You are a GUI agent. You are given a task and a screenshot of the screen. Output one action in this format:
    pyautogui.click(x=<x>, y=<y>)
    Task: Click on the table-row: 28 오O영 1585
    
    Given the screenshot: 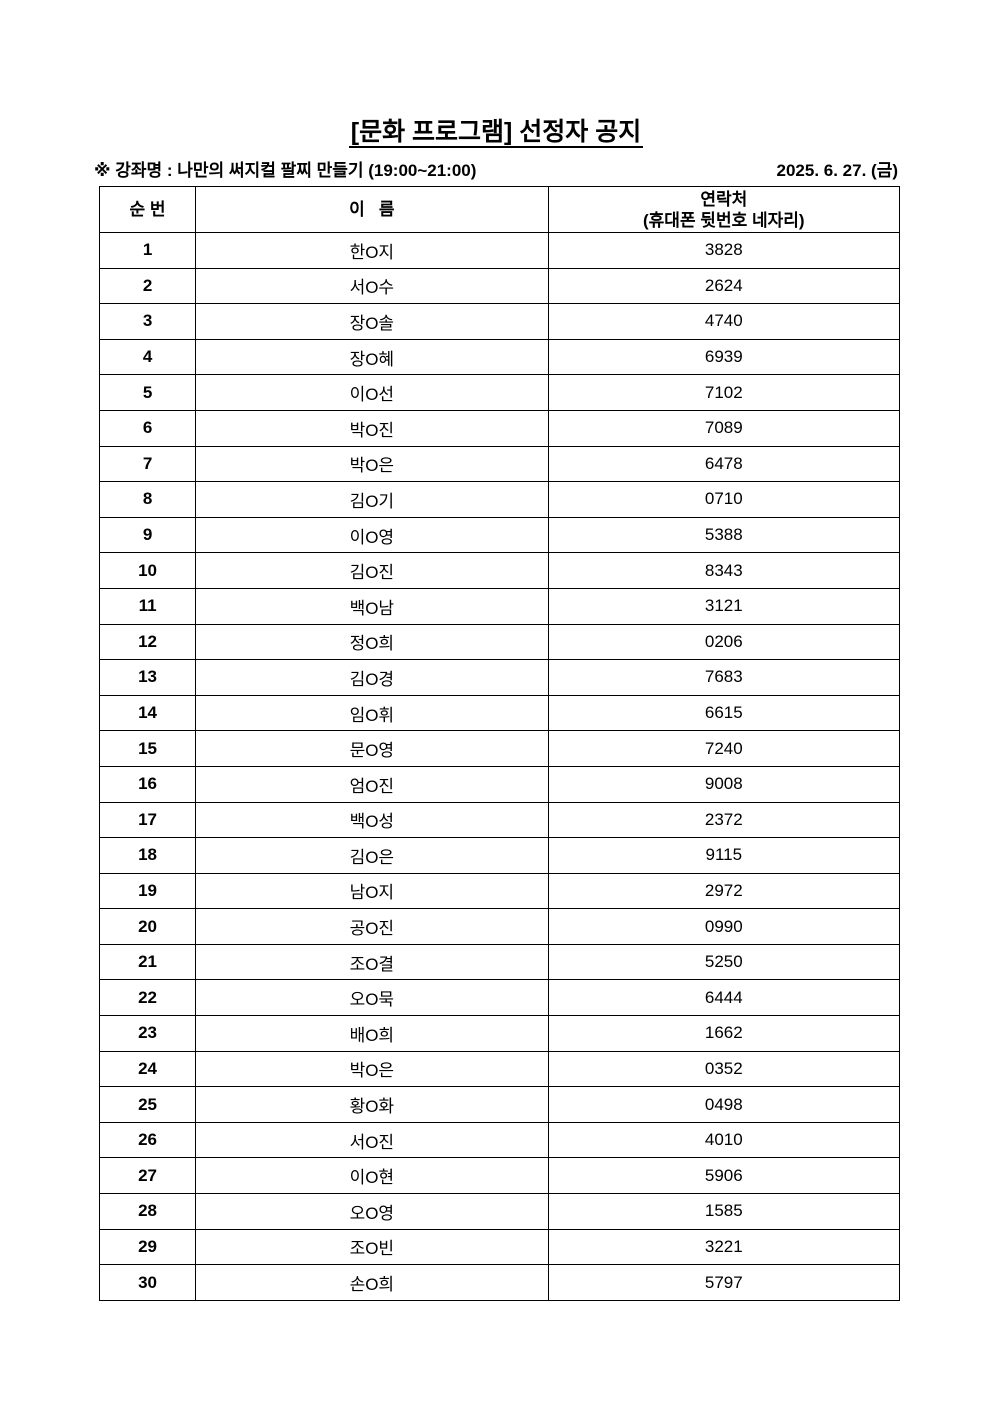 What is the action you would take?
    pyautogui.click(x=499, y=1211)
    